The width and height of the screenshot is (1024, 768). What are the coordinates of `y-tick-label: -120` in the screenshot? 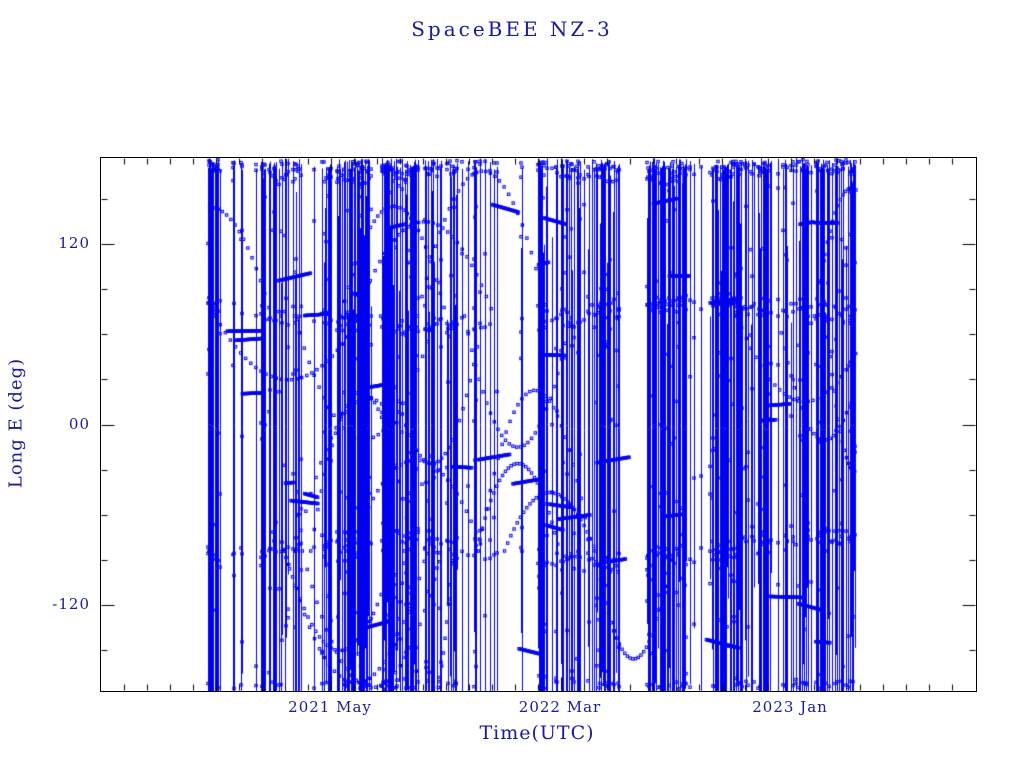 It's located at (71, 604).